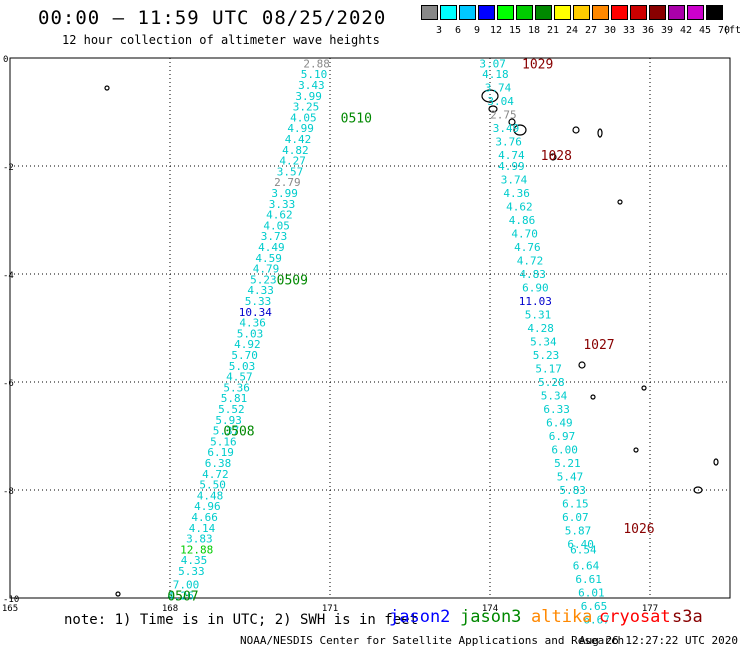 The image size is (740, 650). Describe the element at coordinates (306, 107) in the screenshot. I see `wave-height-label: 3.25` at that location.